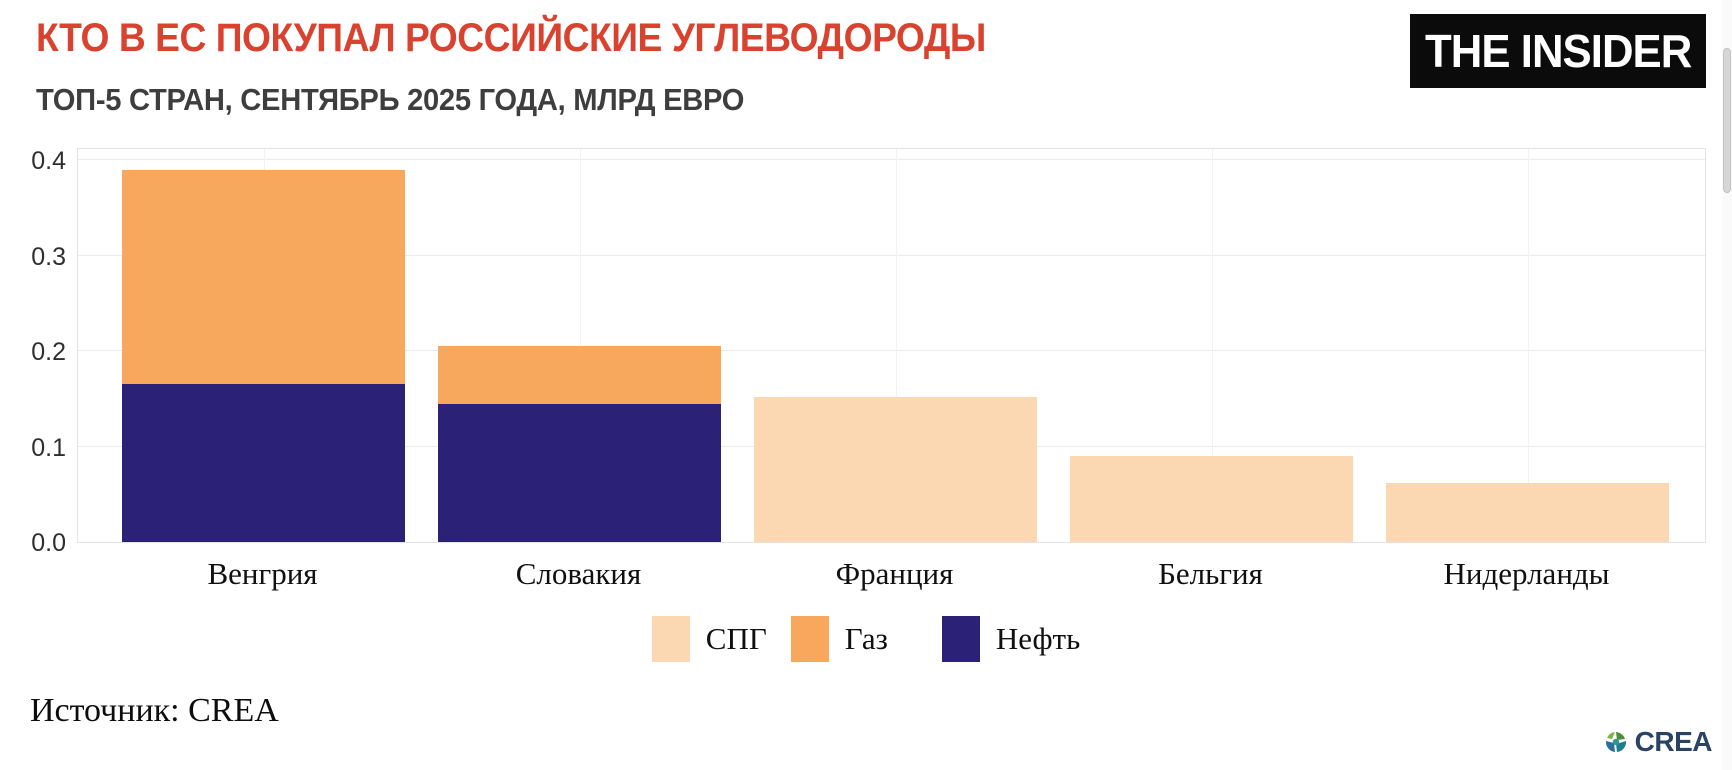 This screenshot has width=1732, height=770. Describe the element at coordinates (839, 639) in the screenshot. I see `legend-item-Газ: Газ` at that location.